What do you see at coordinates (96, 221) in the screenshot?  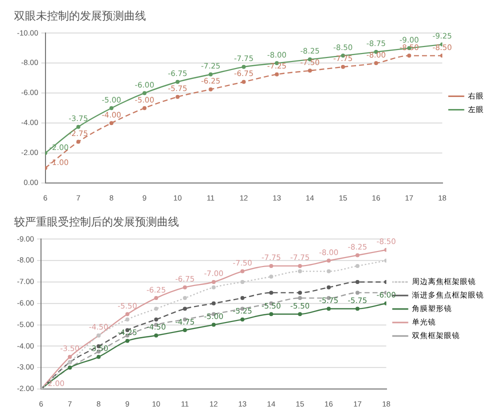 I see `chart-title: 较严重眼受控制后的发展预测曲线` at bounding box center [96, 221].